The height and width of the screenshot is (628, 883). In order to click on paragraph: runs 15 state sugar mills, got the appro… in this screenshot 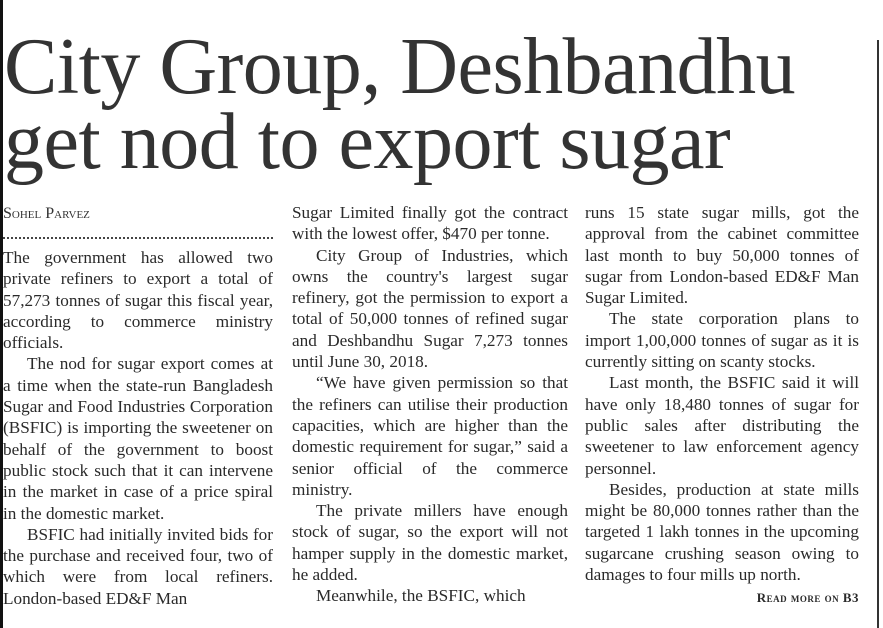, I will do `click(722, 255)`.